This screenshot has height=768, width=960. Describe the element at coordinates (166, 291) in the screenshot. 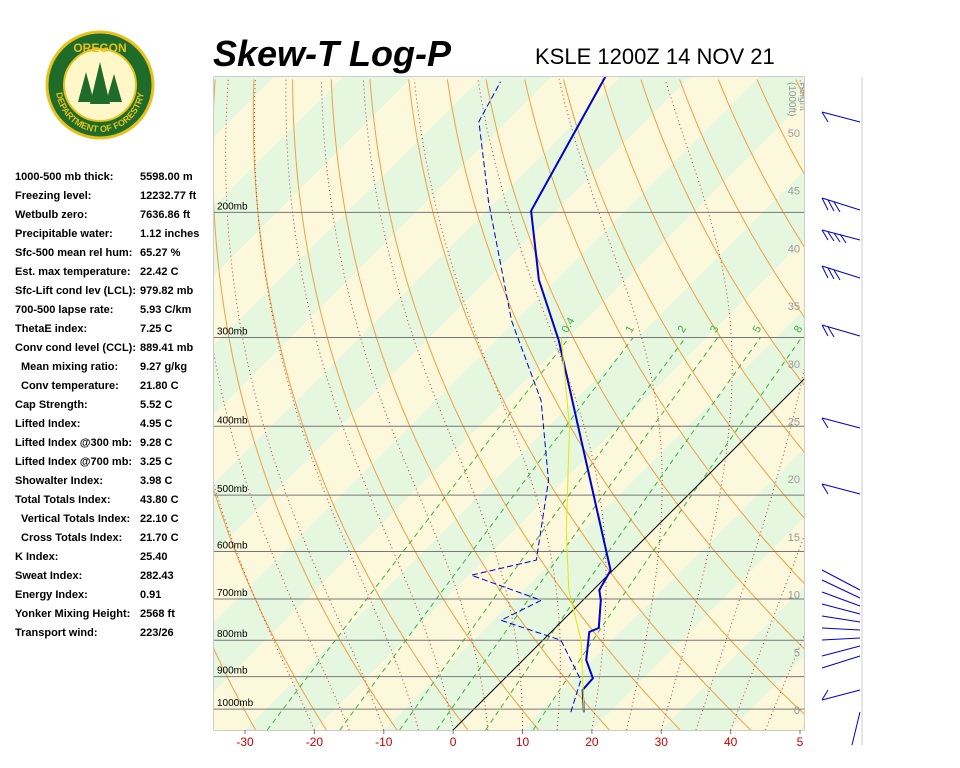

I see `index-value: 979.82 mb` at that location.